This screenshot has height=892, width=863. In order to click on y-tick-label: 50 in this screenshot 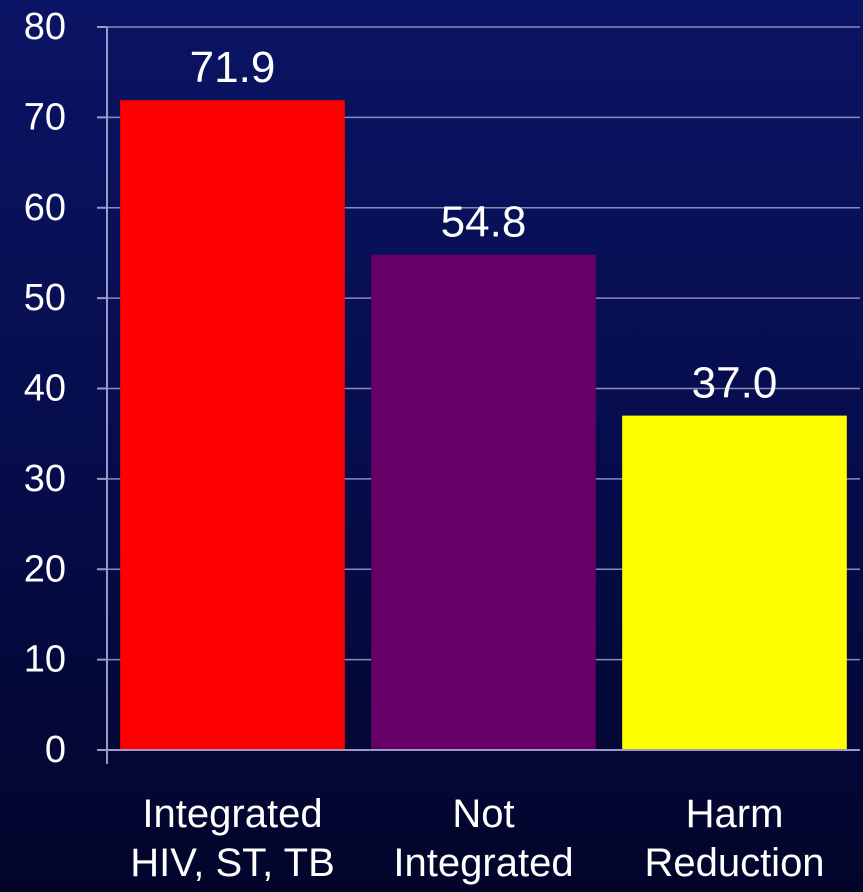, I will do `click(45, 298)`.